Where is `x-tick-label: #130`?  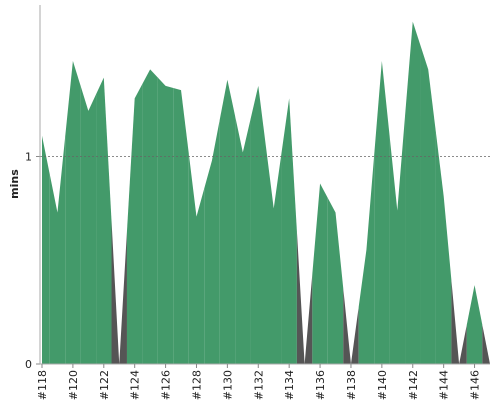
x-tick-label: #130 is located at coordinates (227, 385).